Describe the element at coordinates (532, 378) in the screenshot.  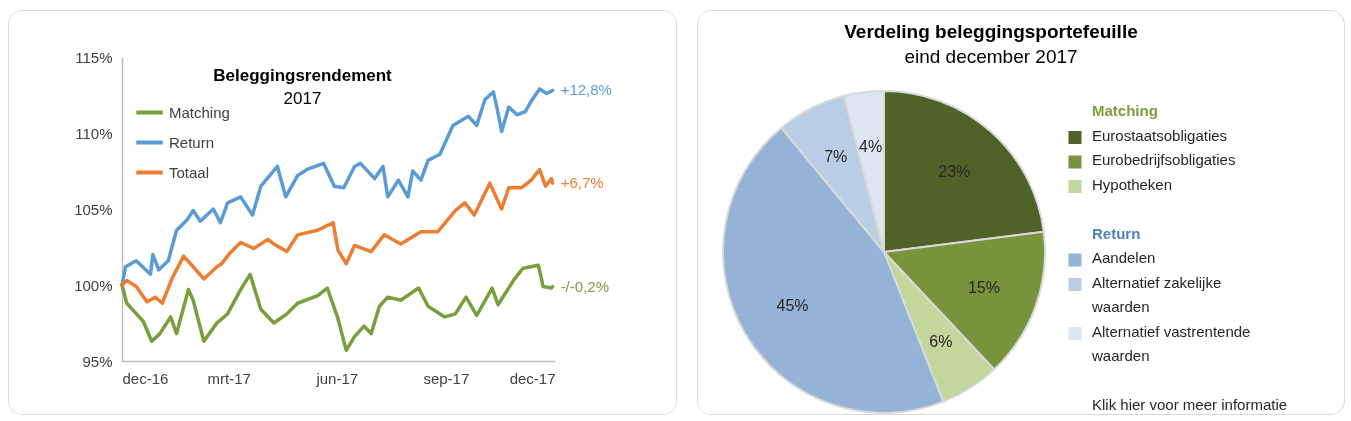
I see `x-tick-label: dec-17` at that location.